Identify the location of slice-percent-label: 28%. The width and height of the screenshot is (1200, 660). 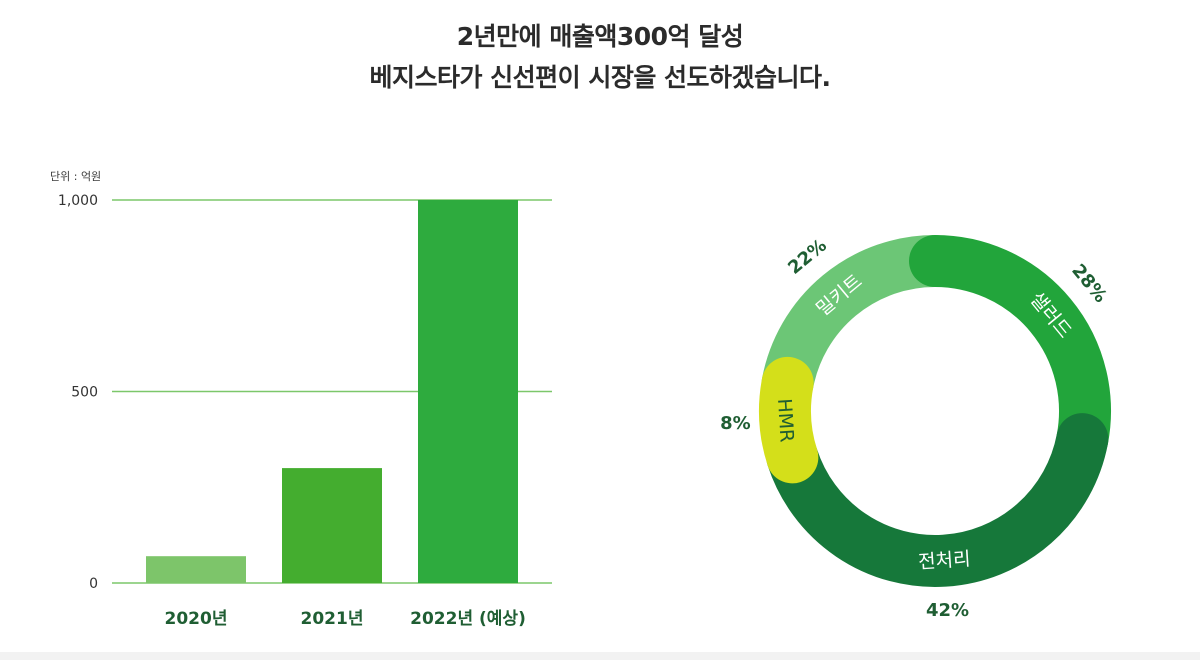
(1089, 283).